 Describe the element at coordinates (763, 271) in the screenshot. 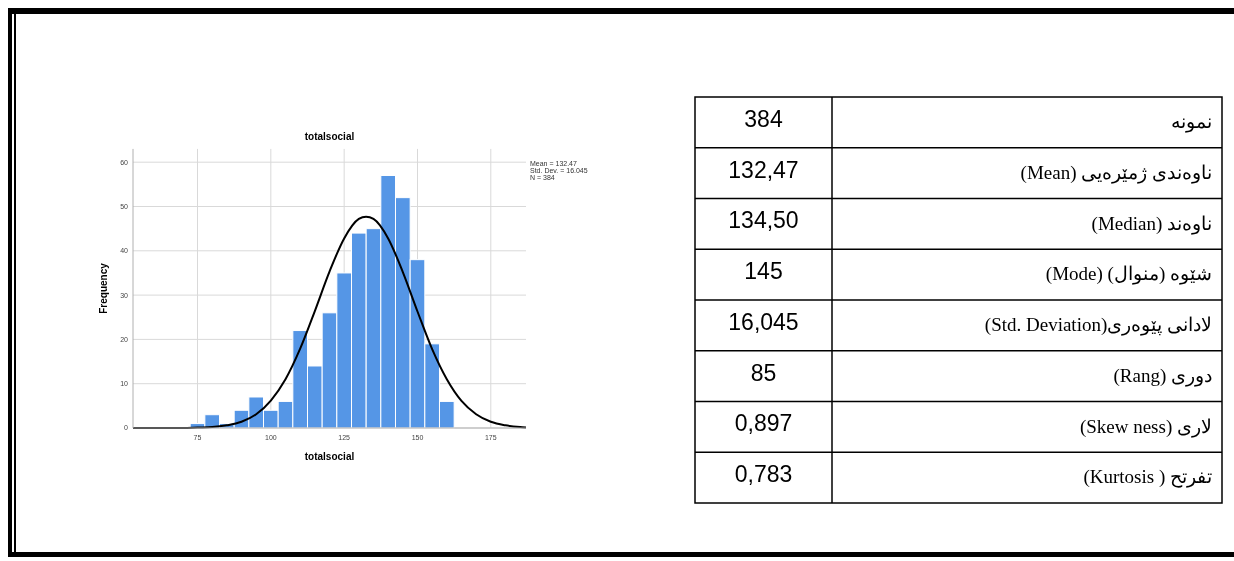

I see `text: 145` at that location.